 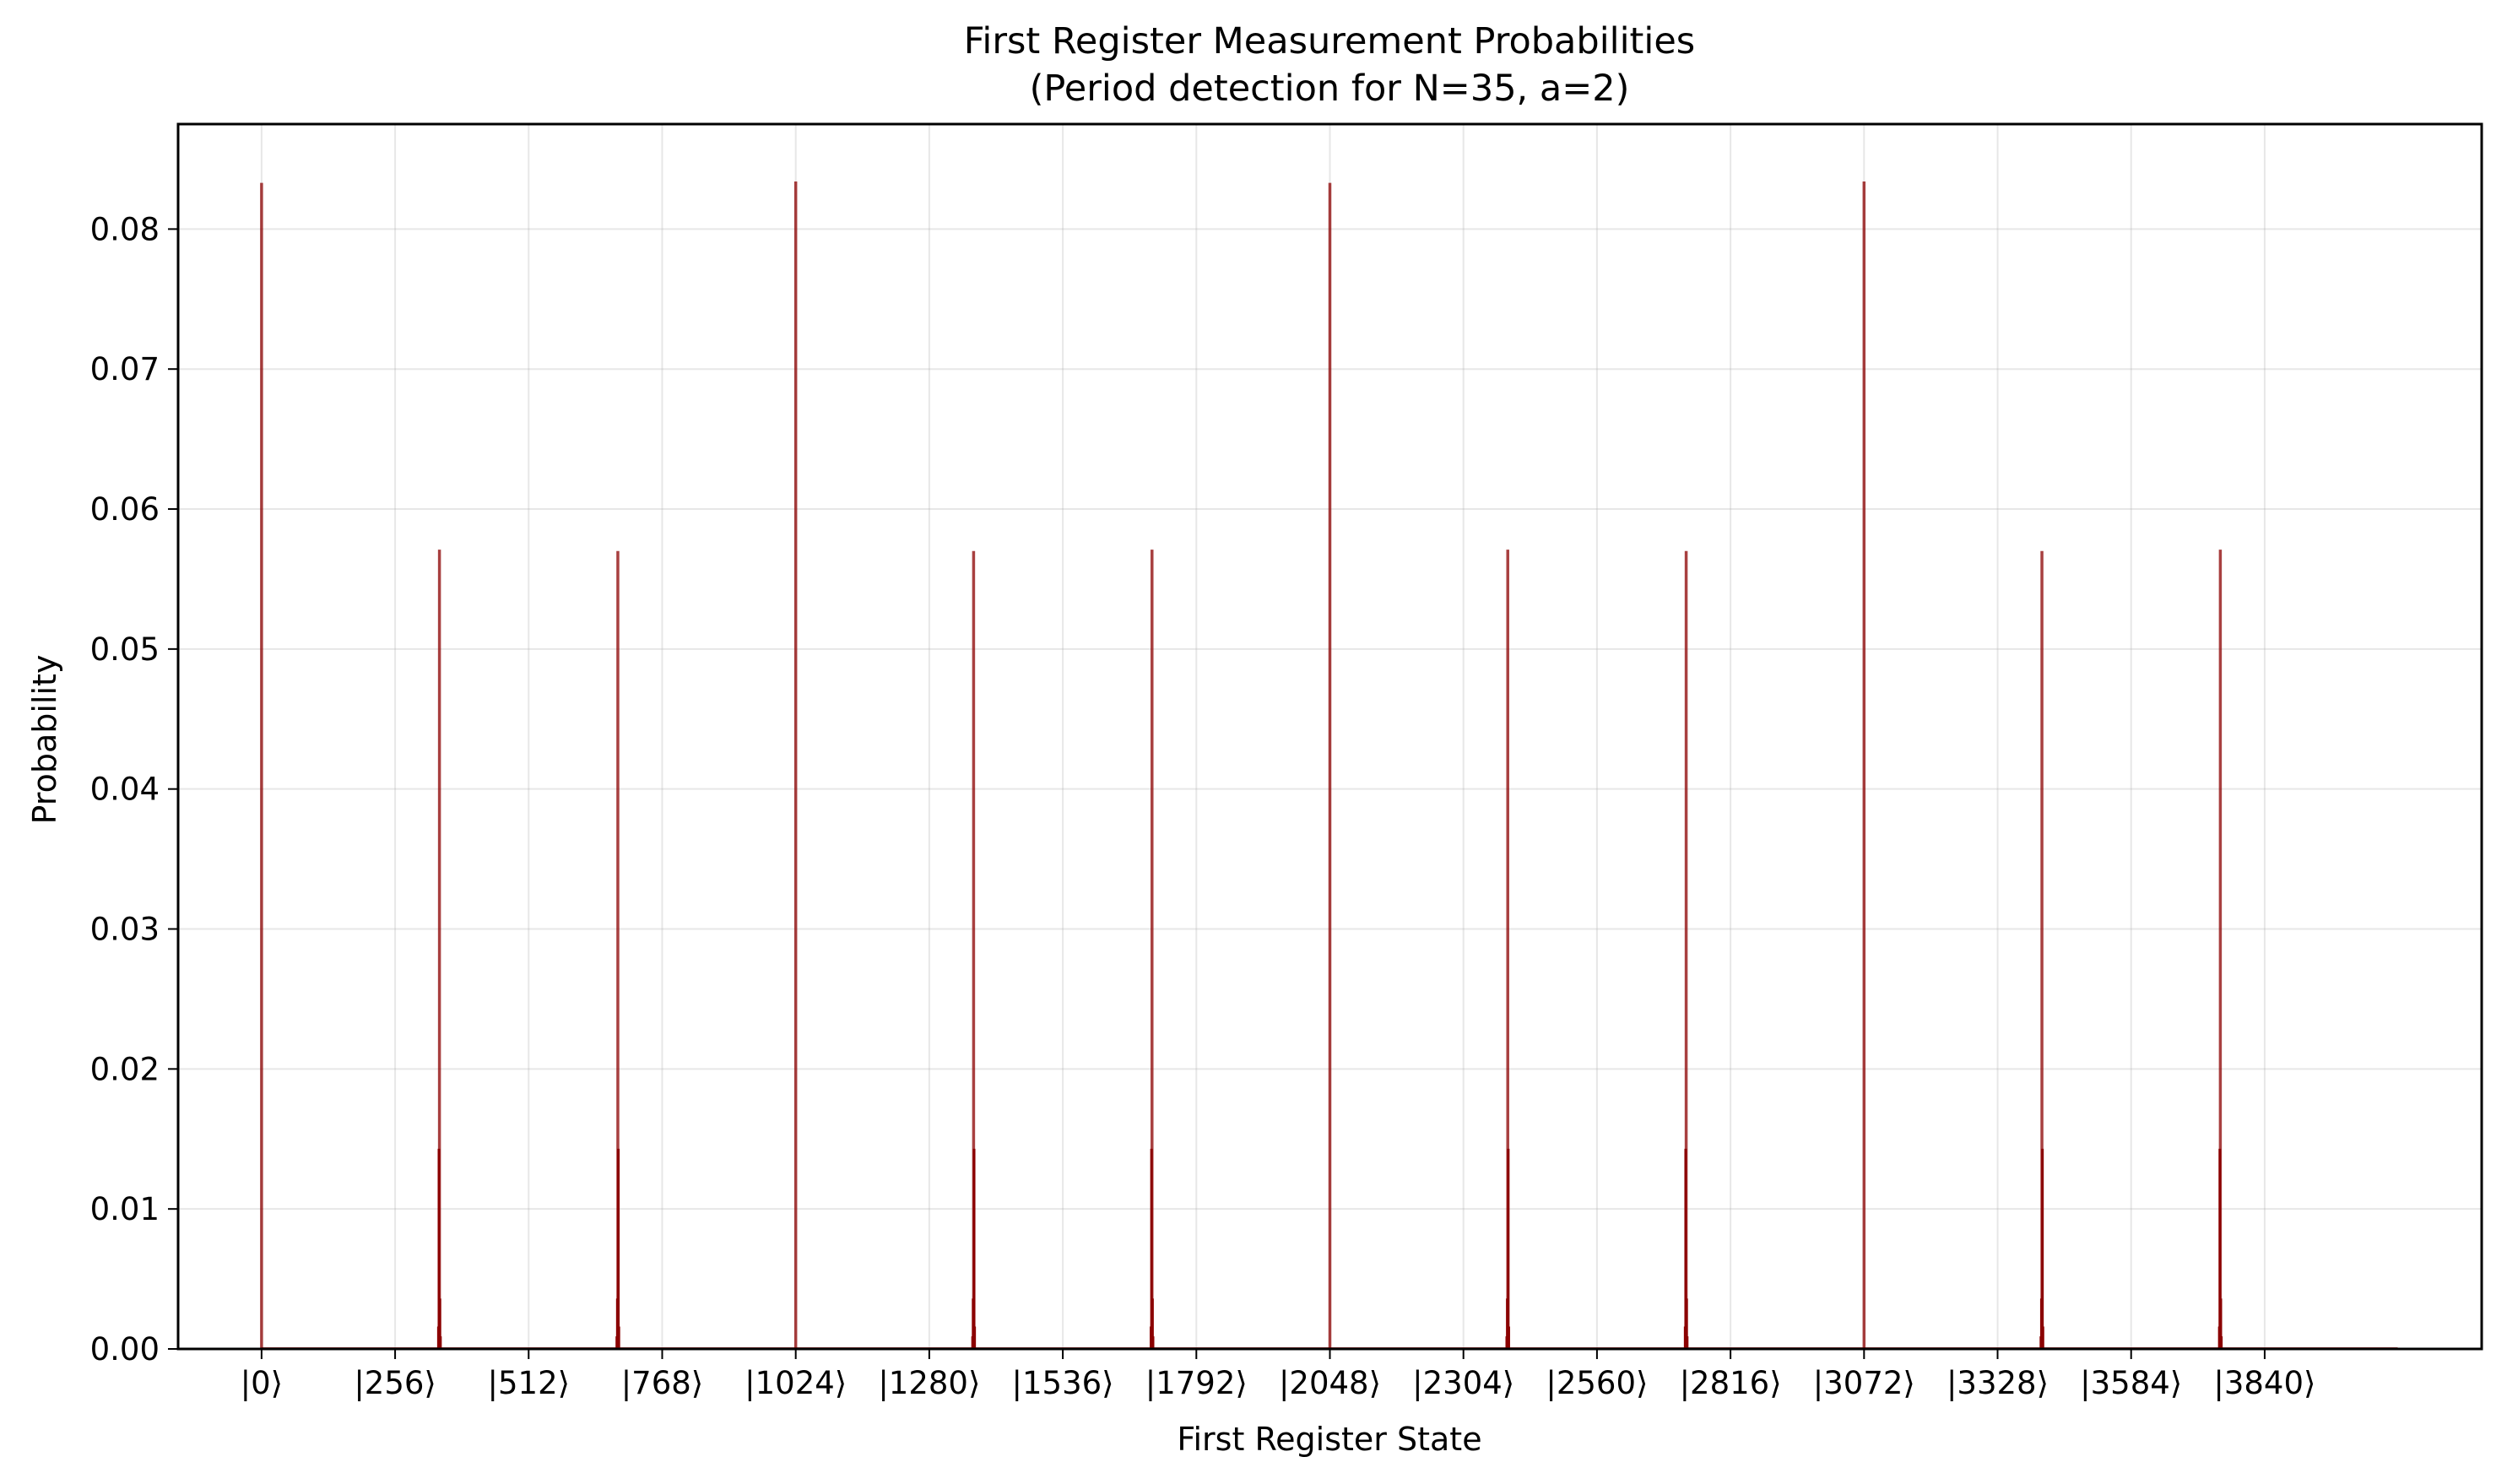 What do you see at coordinates (2264, 1383) in the screenshot?
I see `x-tick-label: |3840⟩` at bounding box center [2264, 1383].